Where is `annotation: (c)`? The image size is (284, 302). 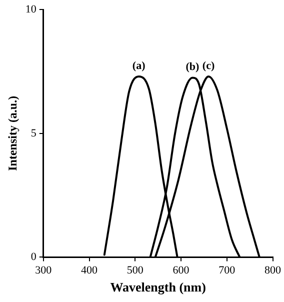
annotation: (c) is located at coordinates (208, 66).